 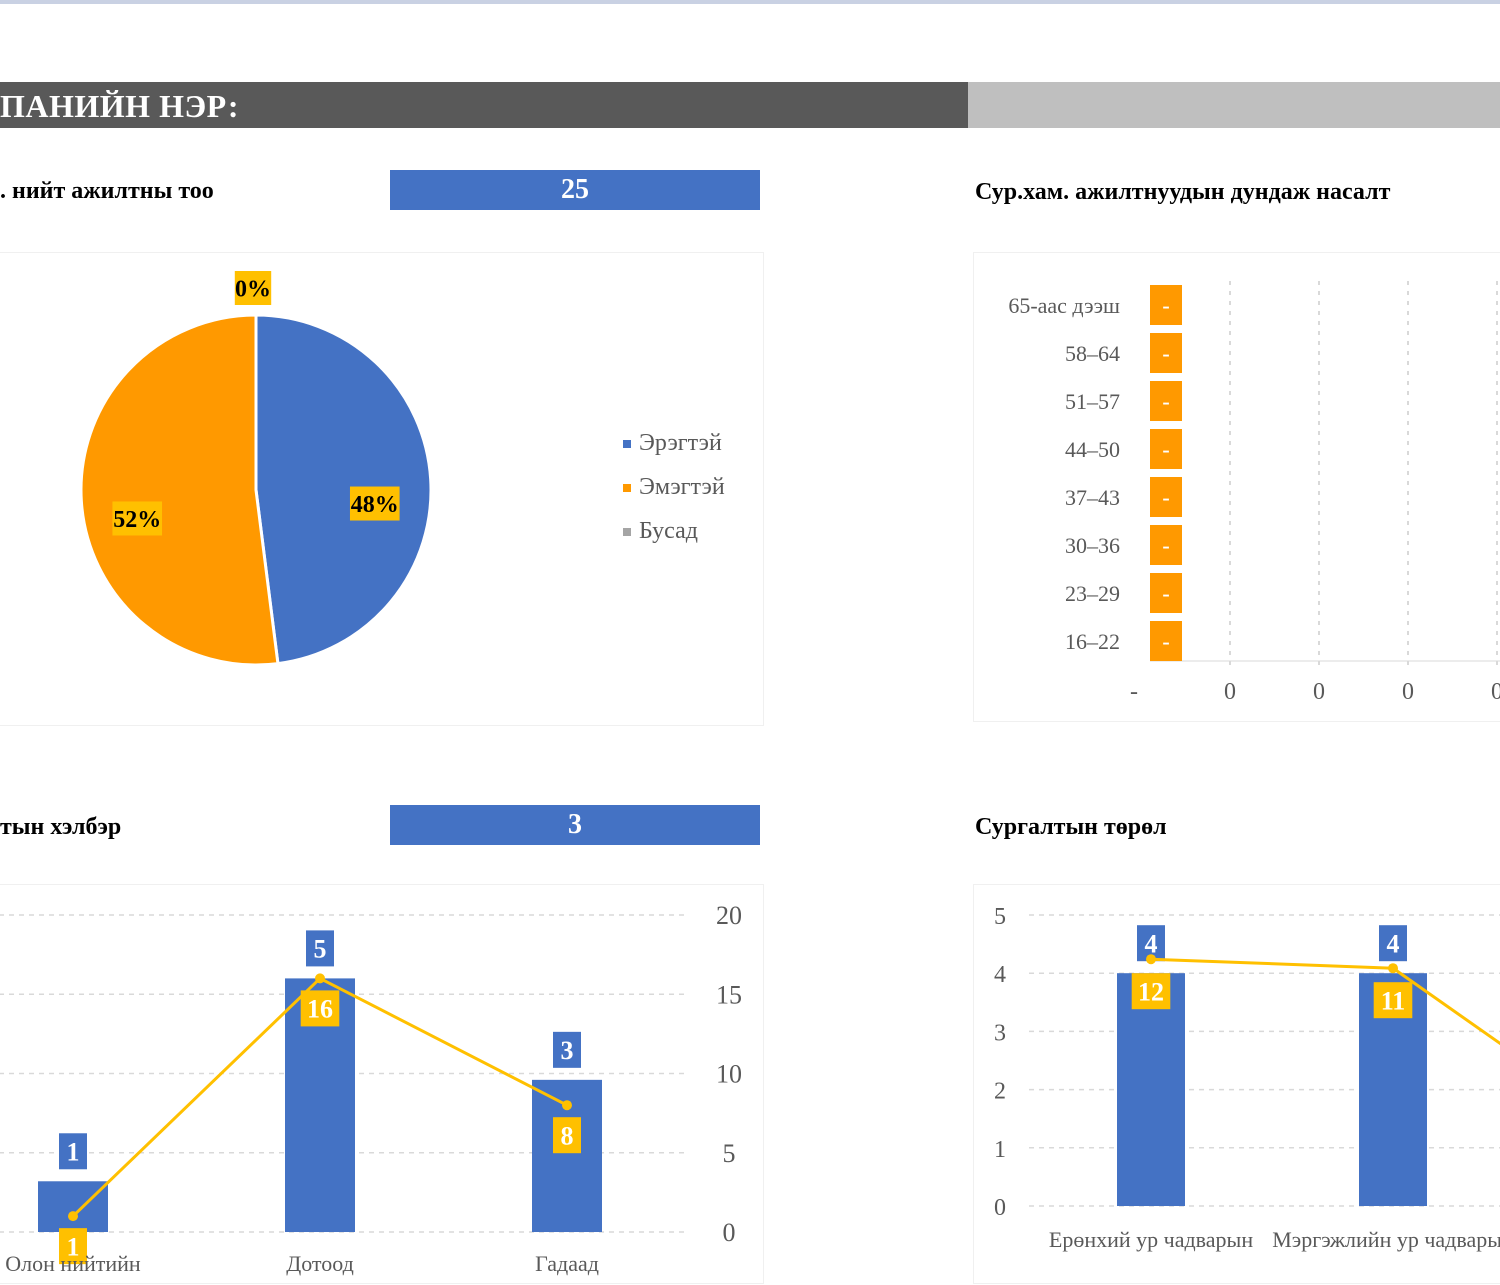 I want to click on age-distribution-label: Сур.хам. ажилтнуудын дундаж насалт, so click(x=1183, y=192).